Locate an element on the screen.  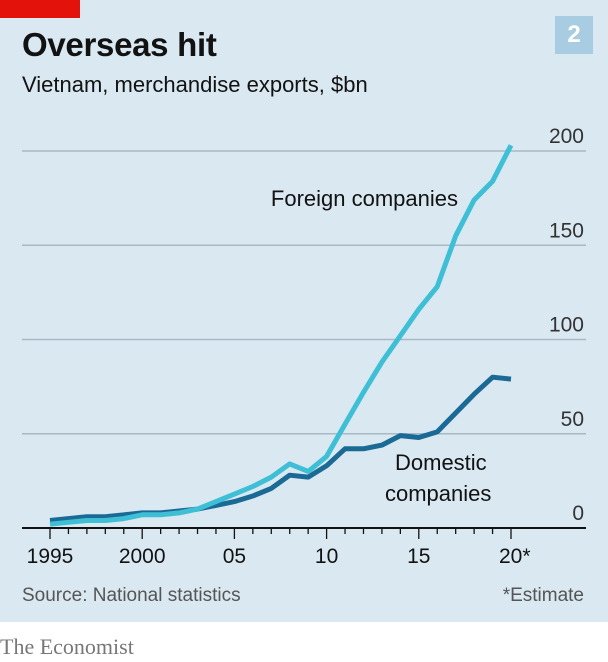
y-tick-label: 50 is located at coordinates (572, 419).